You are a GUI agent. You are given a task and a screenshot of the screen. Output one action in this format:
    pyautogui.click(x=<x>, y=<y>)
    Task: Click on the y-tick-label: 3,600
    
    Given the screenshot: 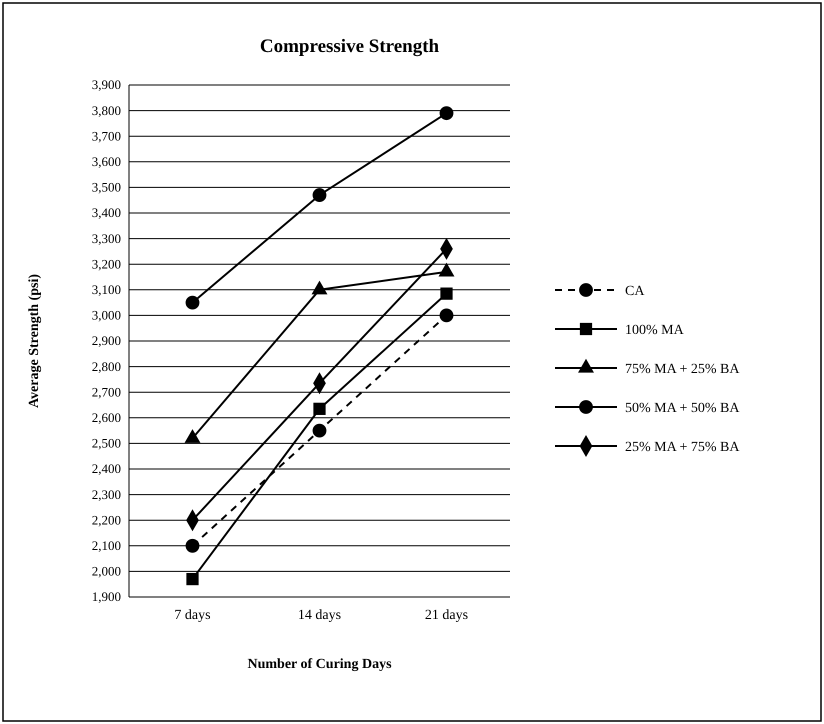 What is the action you would take?
    pyautogui.click(x=106, y=161)
    